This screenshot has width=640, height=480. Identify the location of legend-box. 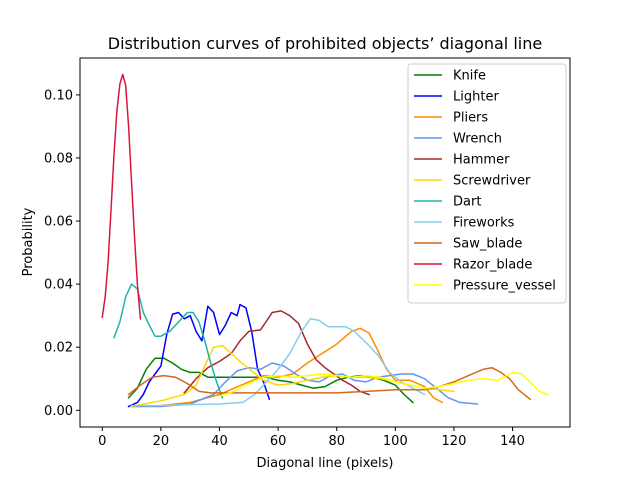
(487, 183).